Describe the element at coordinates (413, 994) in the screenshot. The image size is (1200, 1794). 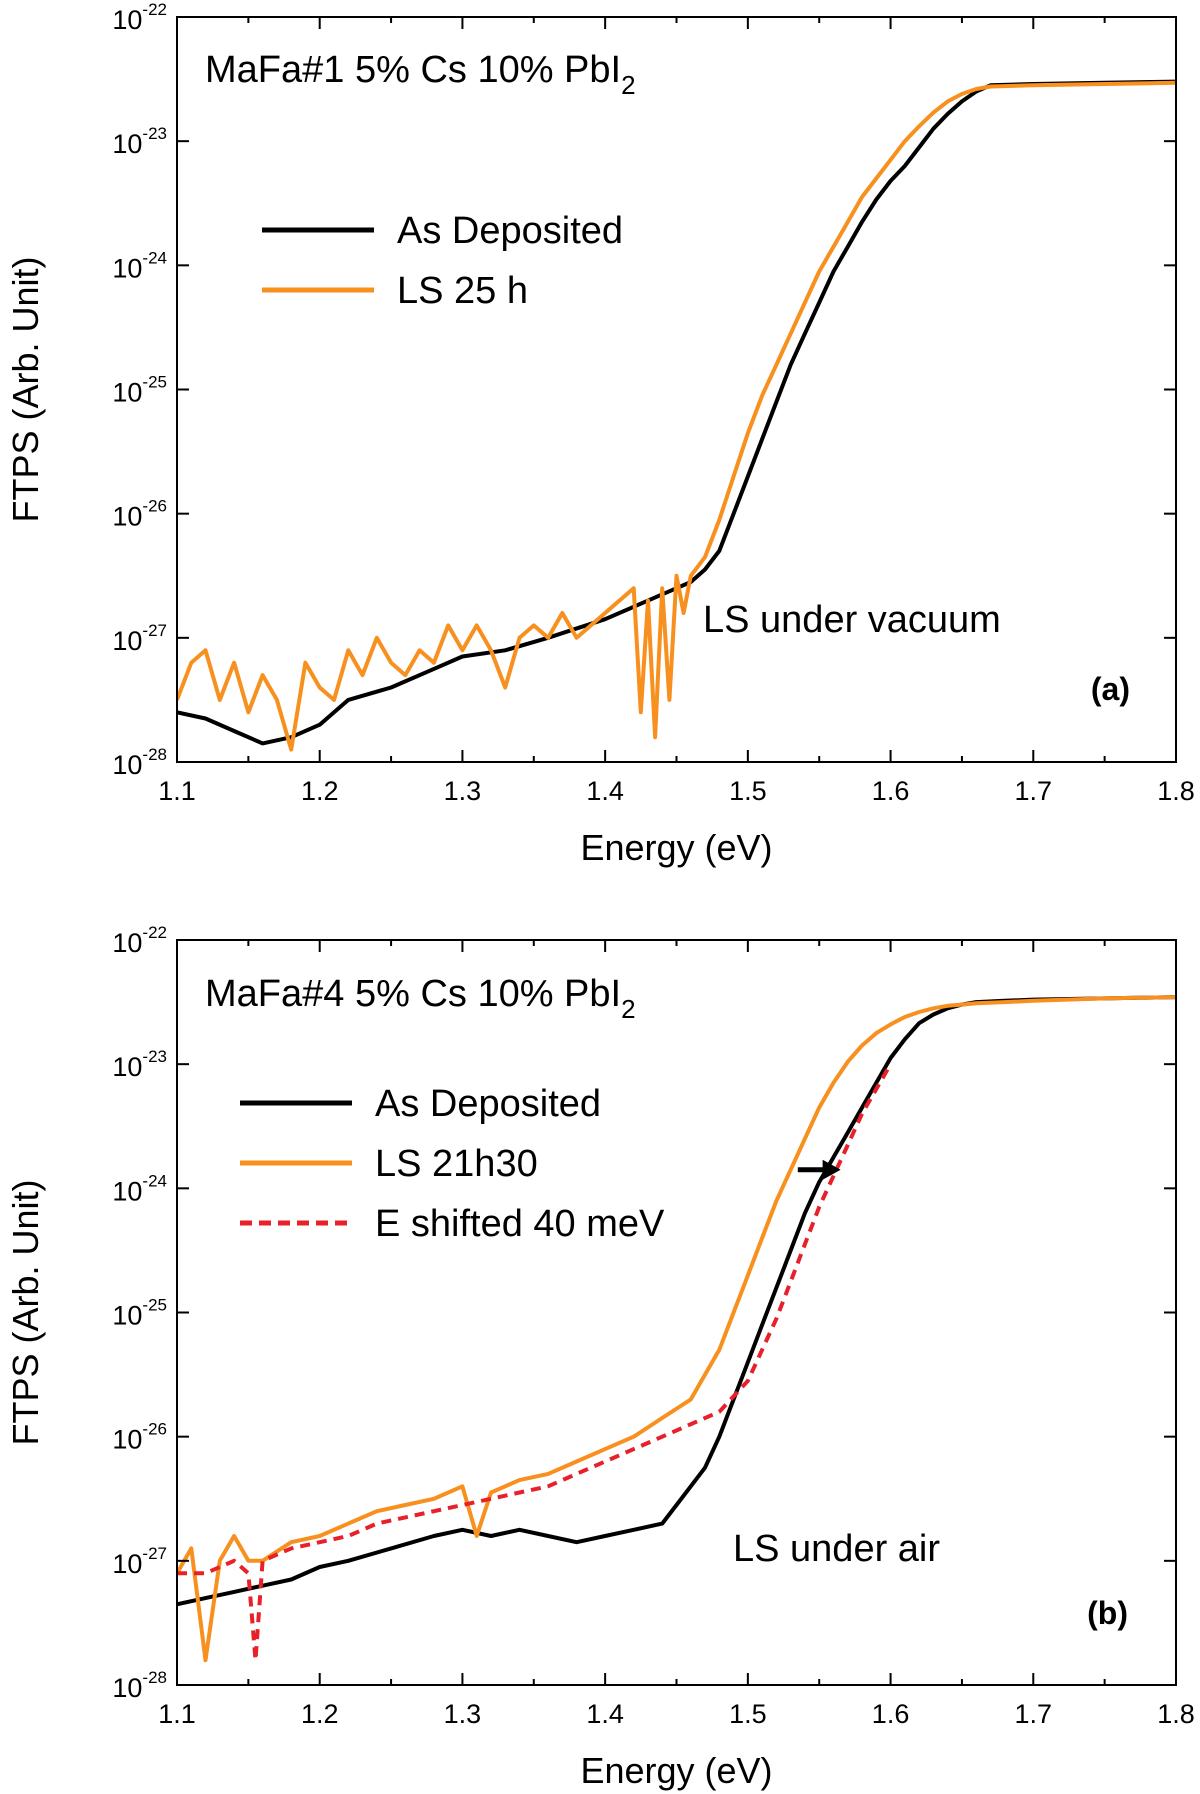
I see `chart-title-main: MaFa#4 5% Cs 10% PbI` at that location.